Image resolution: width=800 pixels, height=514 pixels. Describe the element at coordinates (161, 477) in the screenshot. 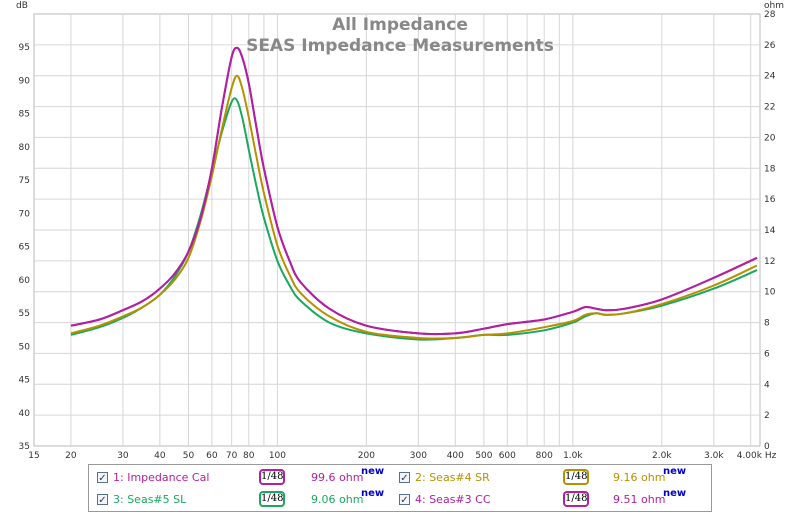

I see `legend-label: 1: Impedance Cal` at that location.